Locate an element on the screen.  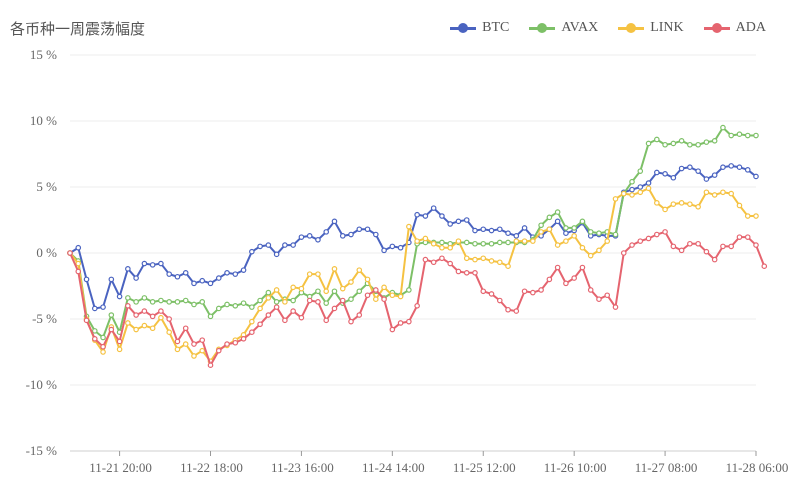
legend-label-btc: BTC is located at coordinates (496, 27).